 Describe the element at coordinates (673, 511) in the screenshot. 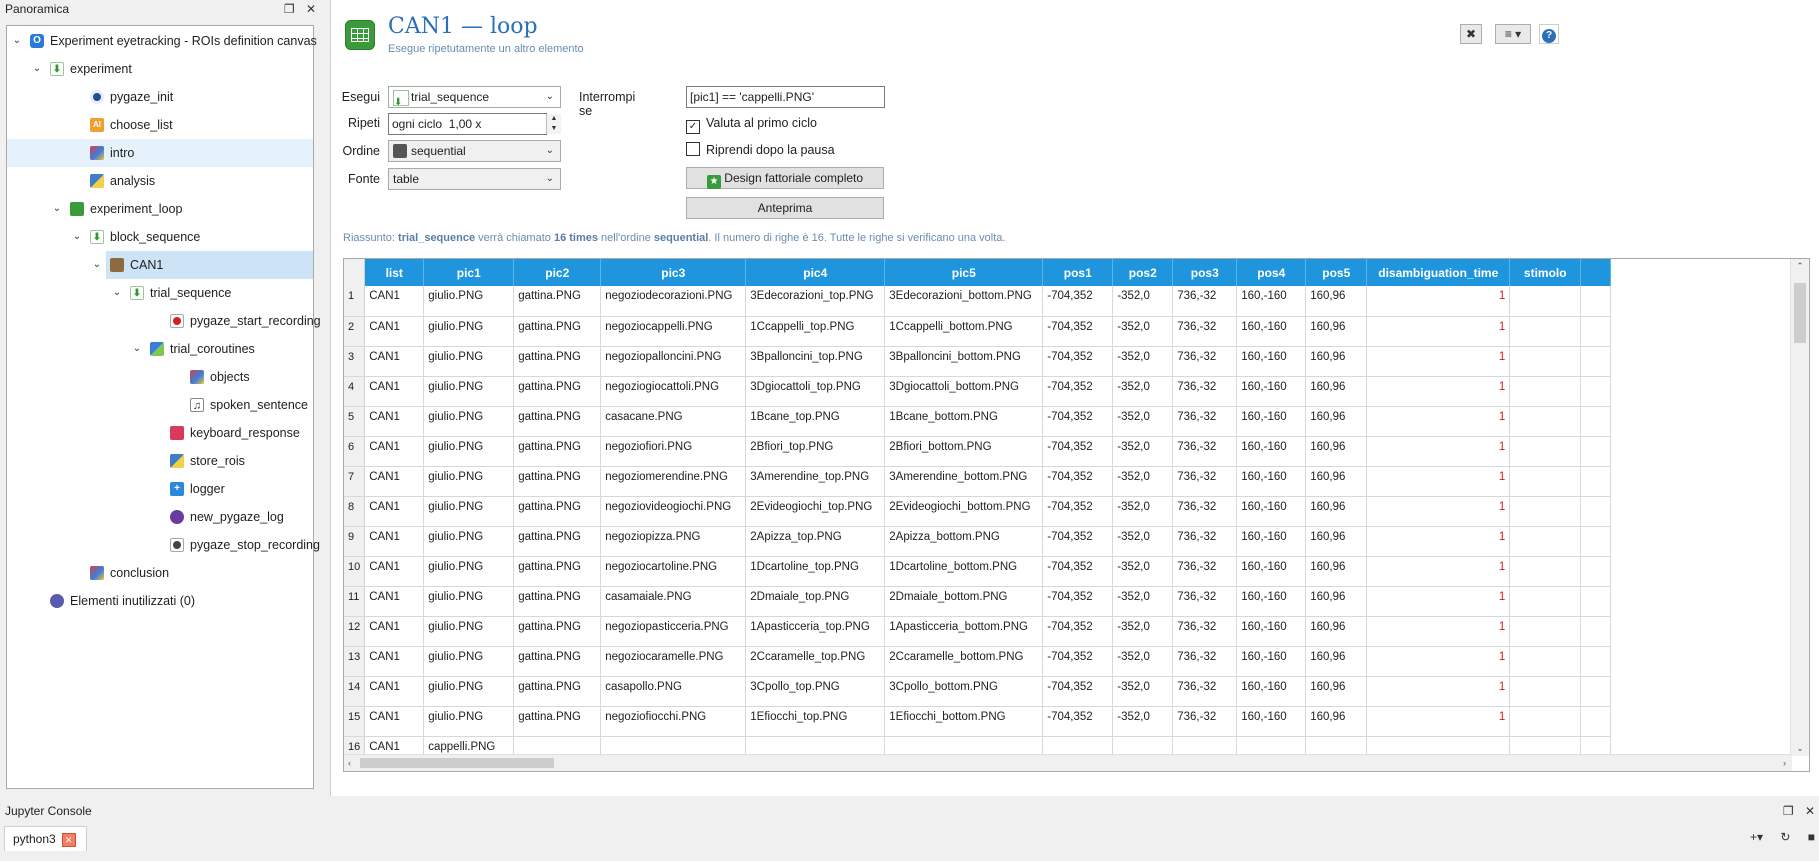

I see `table-cell: negoziovideogiochi.PNG` at that location.